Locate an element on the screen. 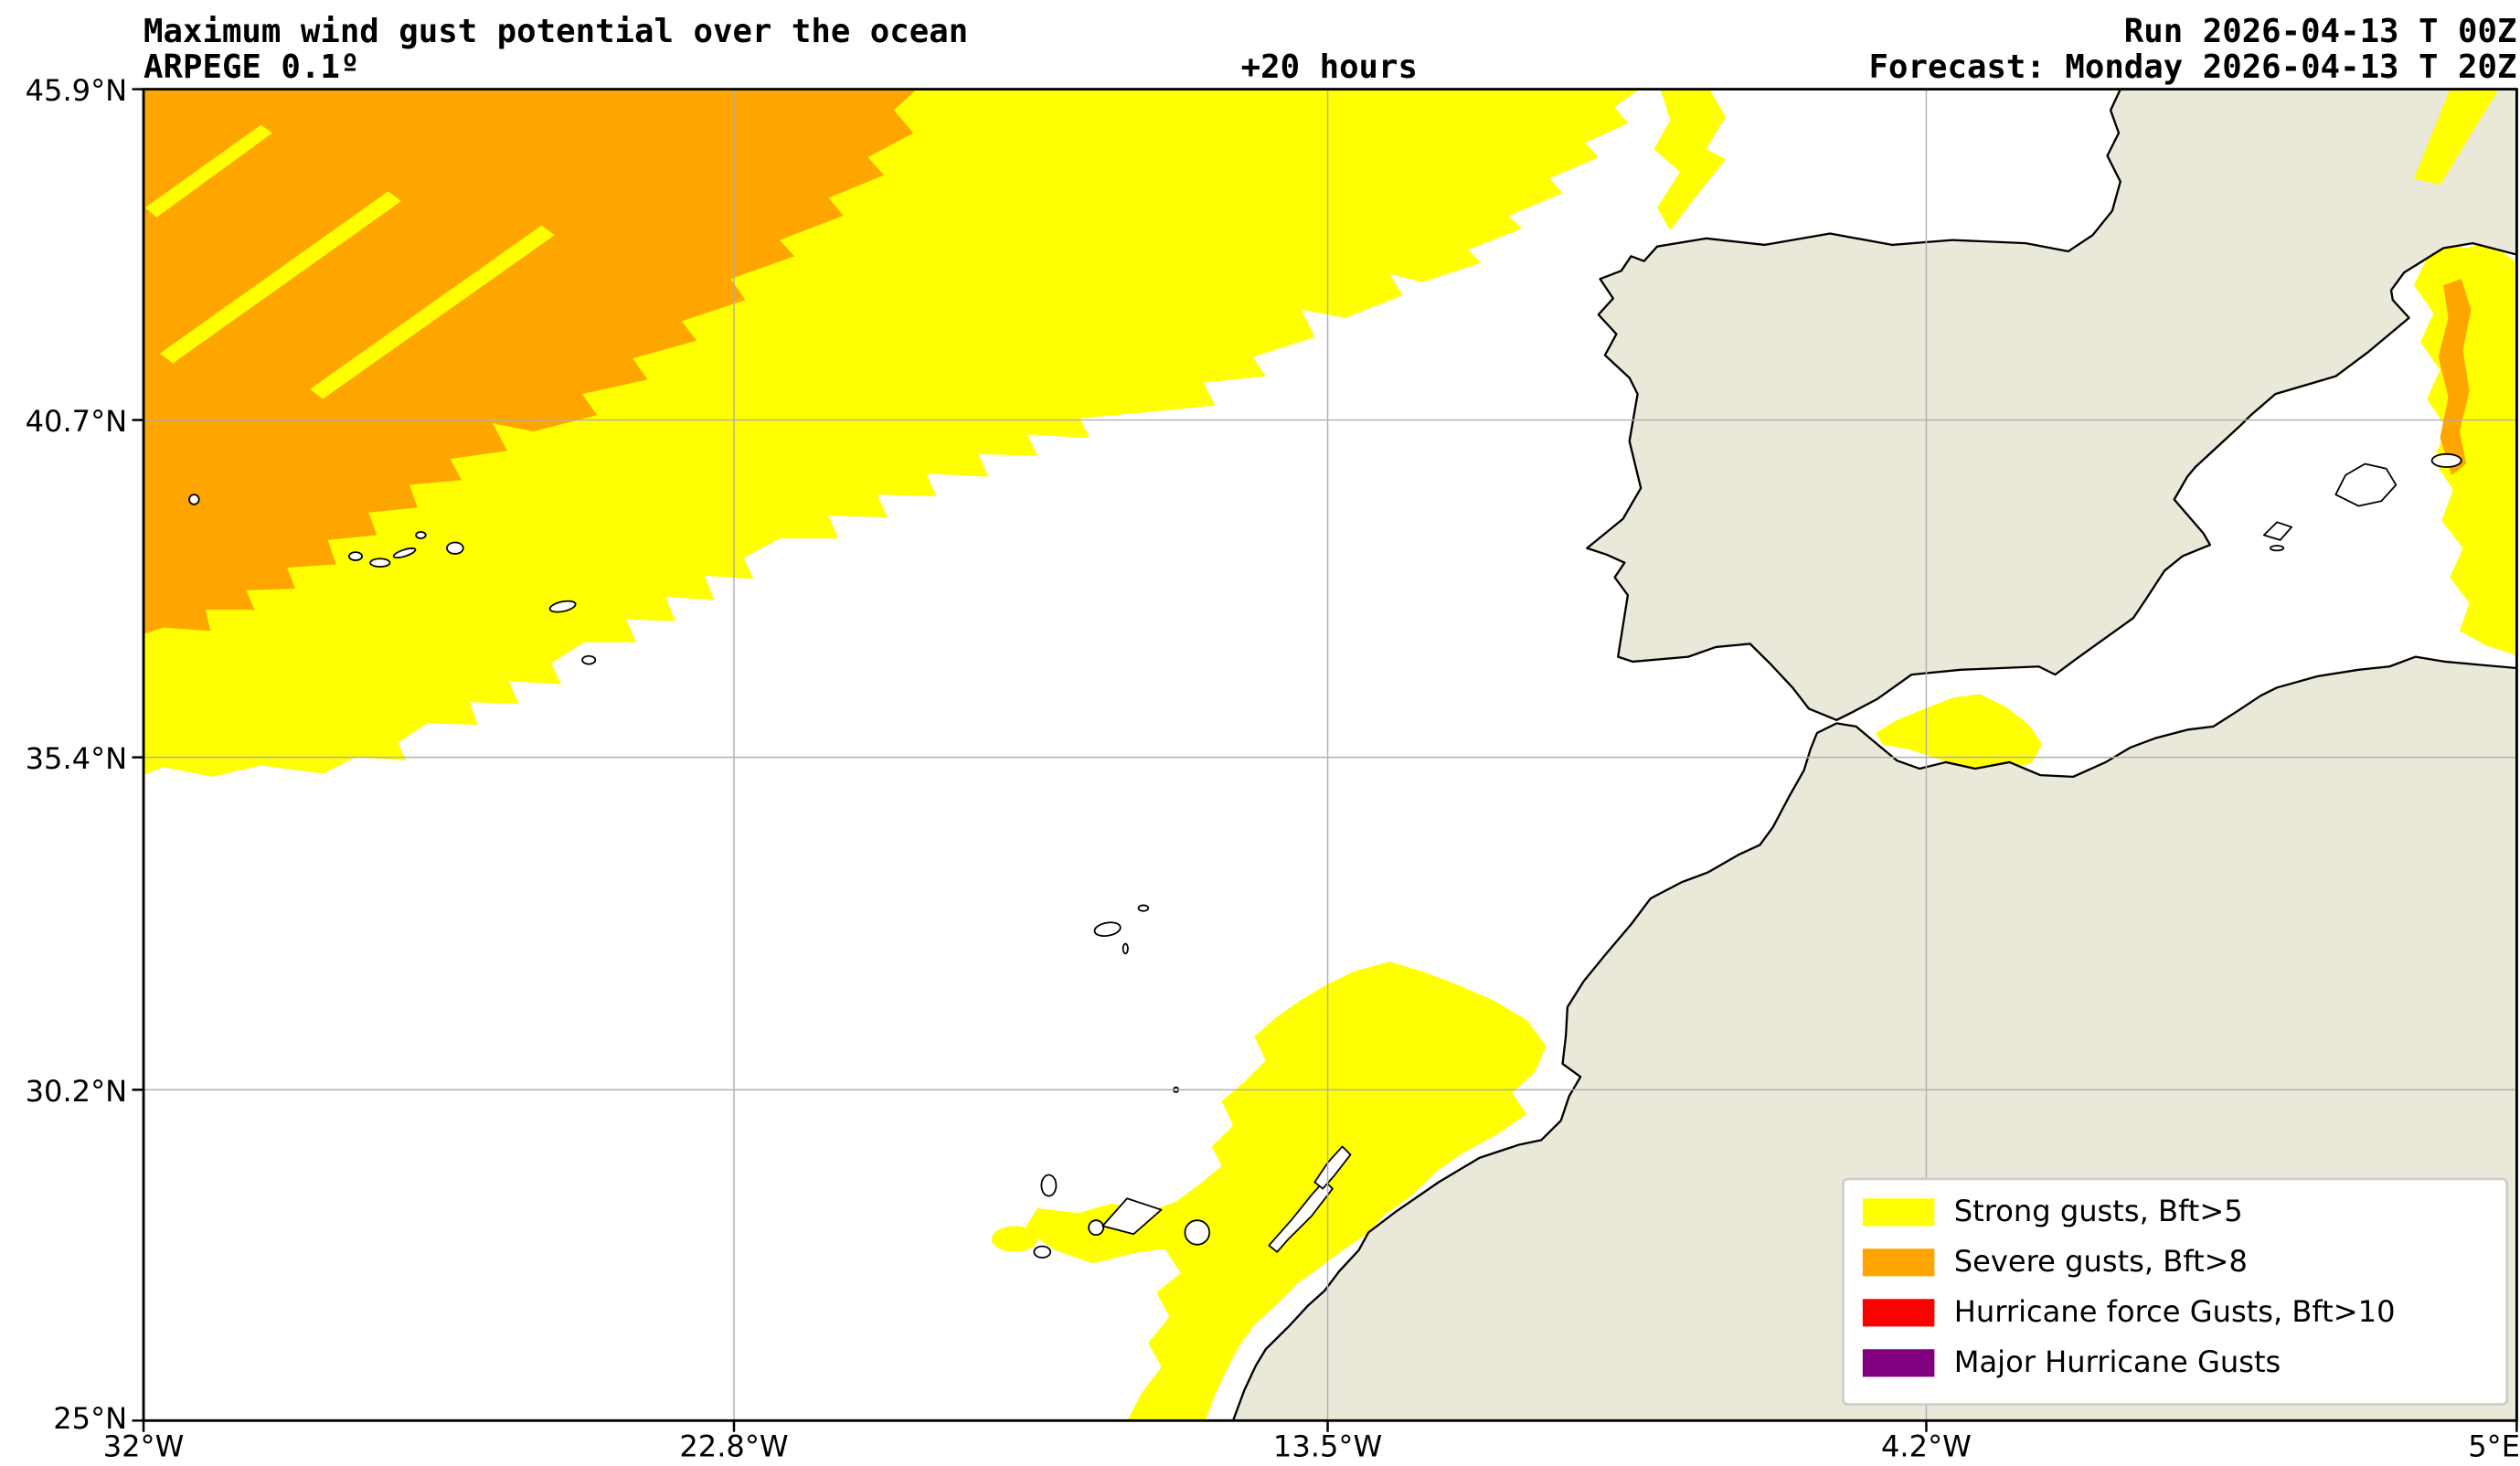  island-terceira is located at coordinates (455, 548).